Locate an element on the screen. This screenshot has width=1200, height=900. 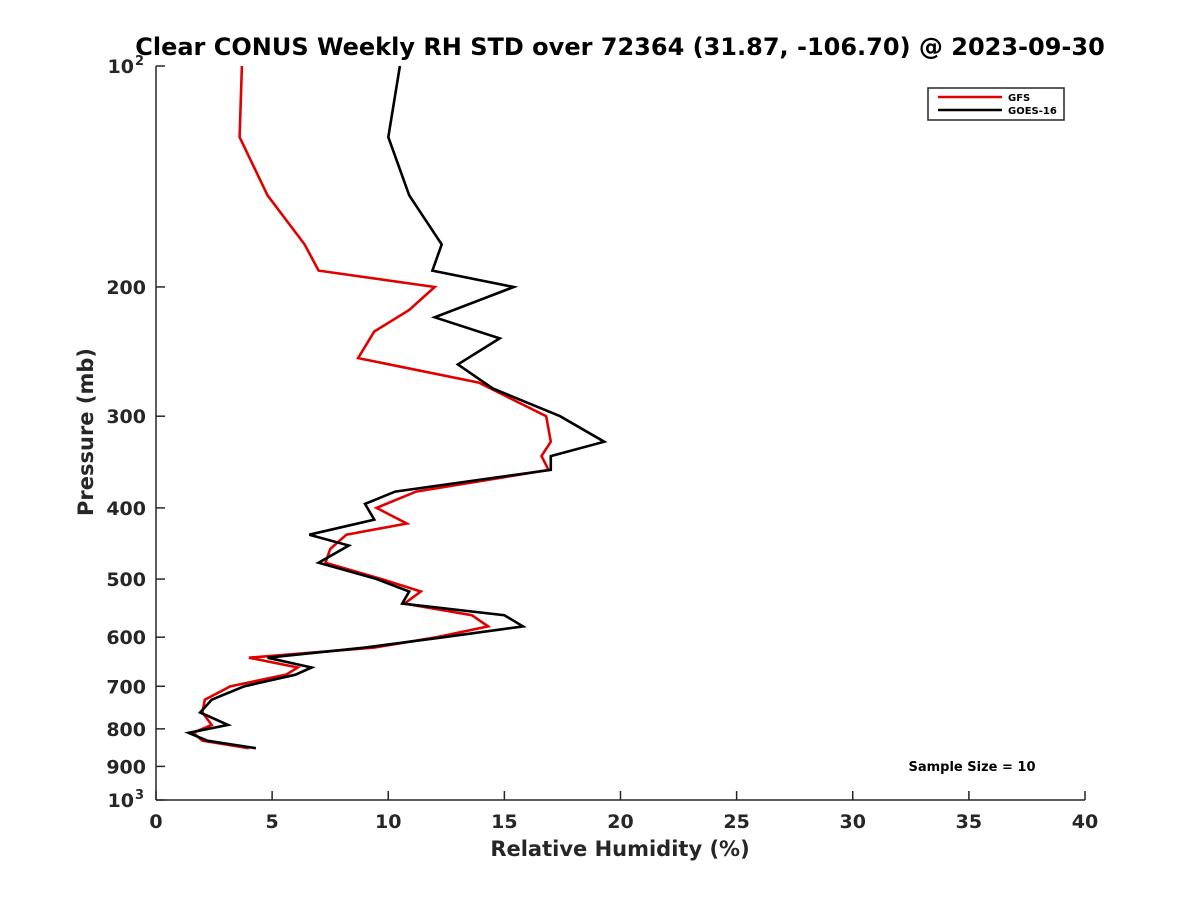
legend-box is located at coordinates (996, 104).